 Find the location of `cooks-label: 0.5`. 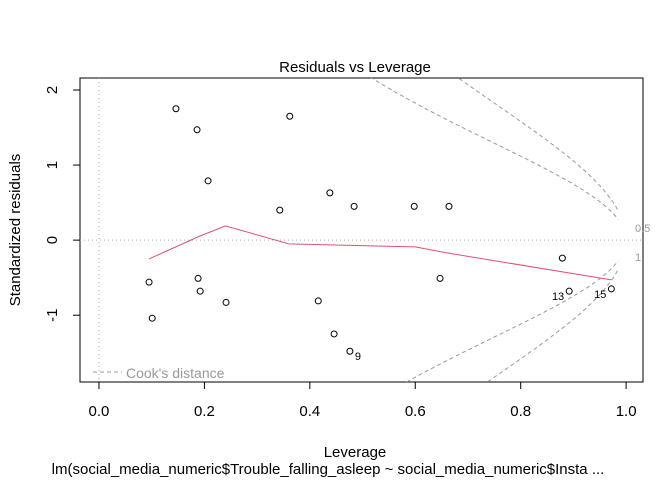

cooks-label: 0.5 is located at coordinates (642, 229).